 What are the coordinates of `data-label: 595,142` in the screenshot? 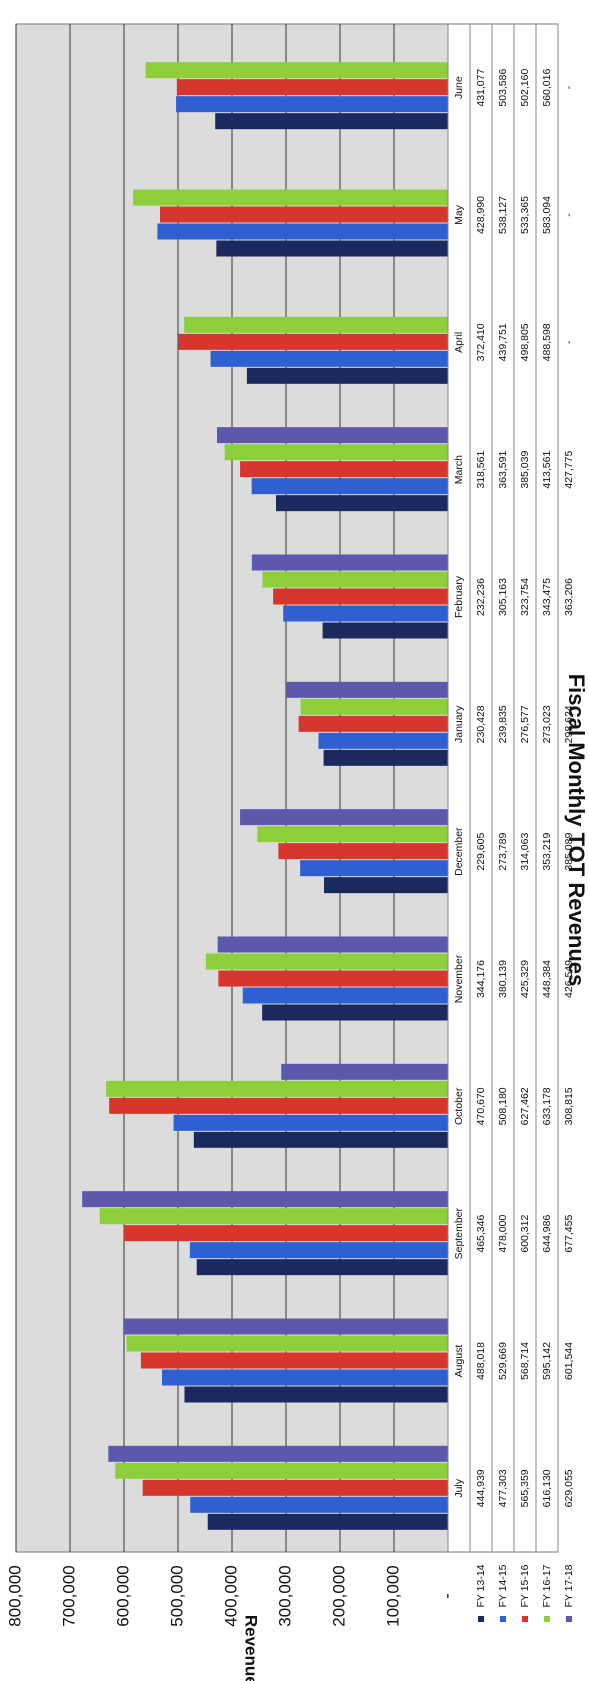 It's located at (547, 1361).